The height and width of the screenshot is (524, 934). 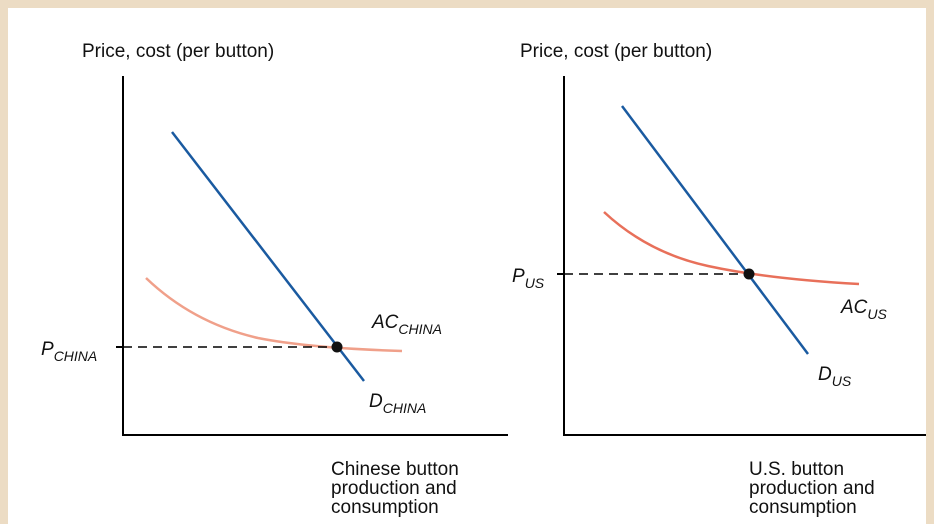 What do you see at coordinates (835, 376) in the screenshot?
I see `us-demand-label: DUS` at bounding box center [835, 376].